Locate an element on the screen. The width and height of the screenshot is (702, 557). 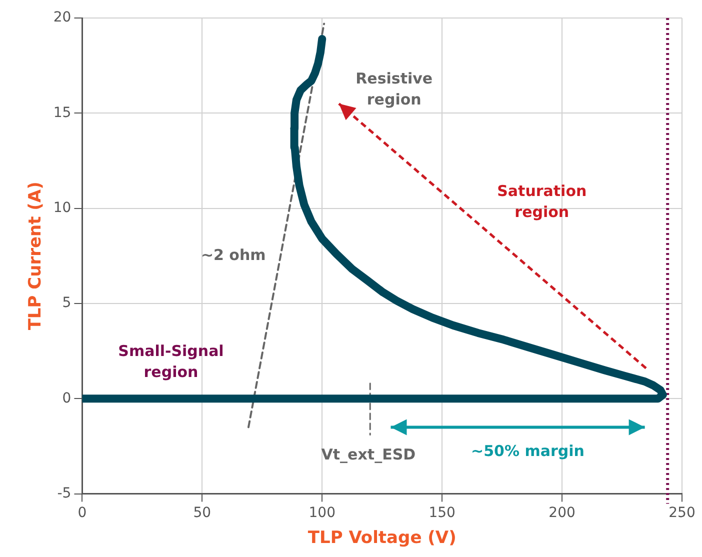
x-tick-label: 100 is located at coordinates (322, 512).